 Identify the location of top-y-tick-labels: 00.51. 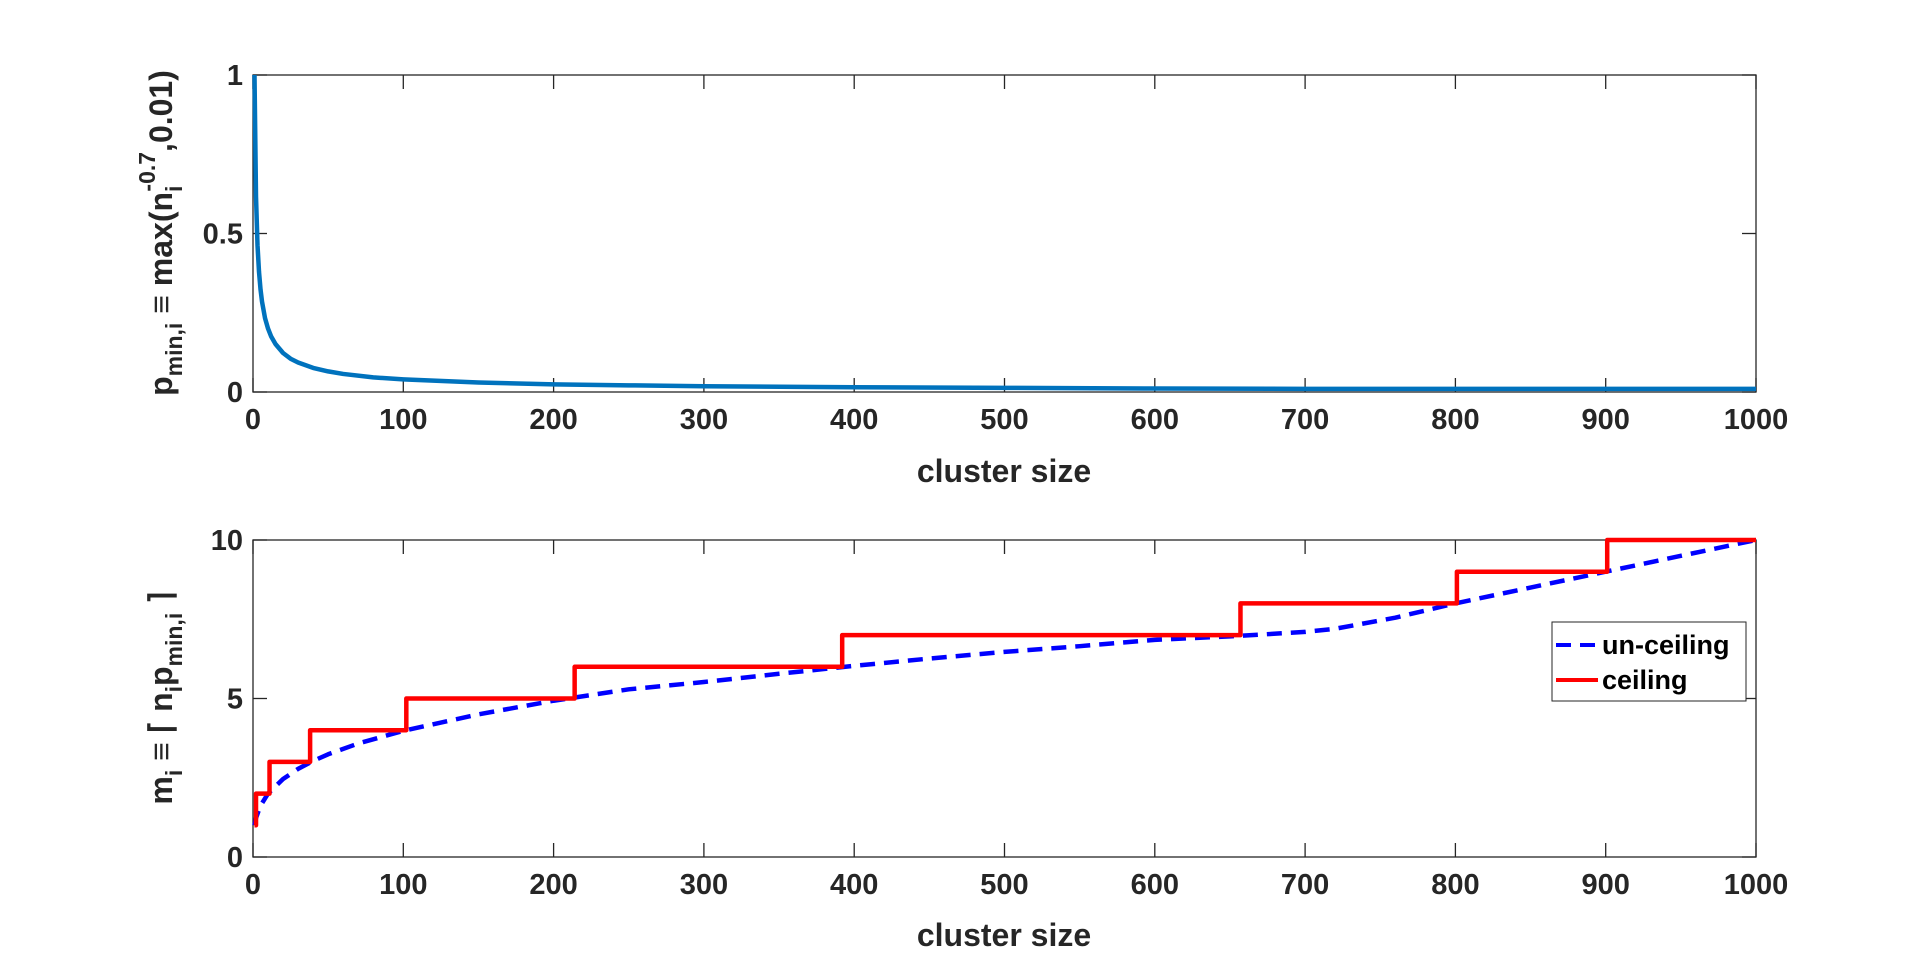
(223, 234).